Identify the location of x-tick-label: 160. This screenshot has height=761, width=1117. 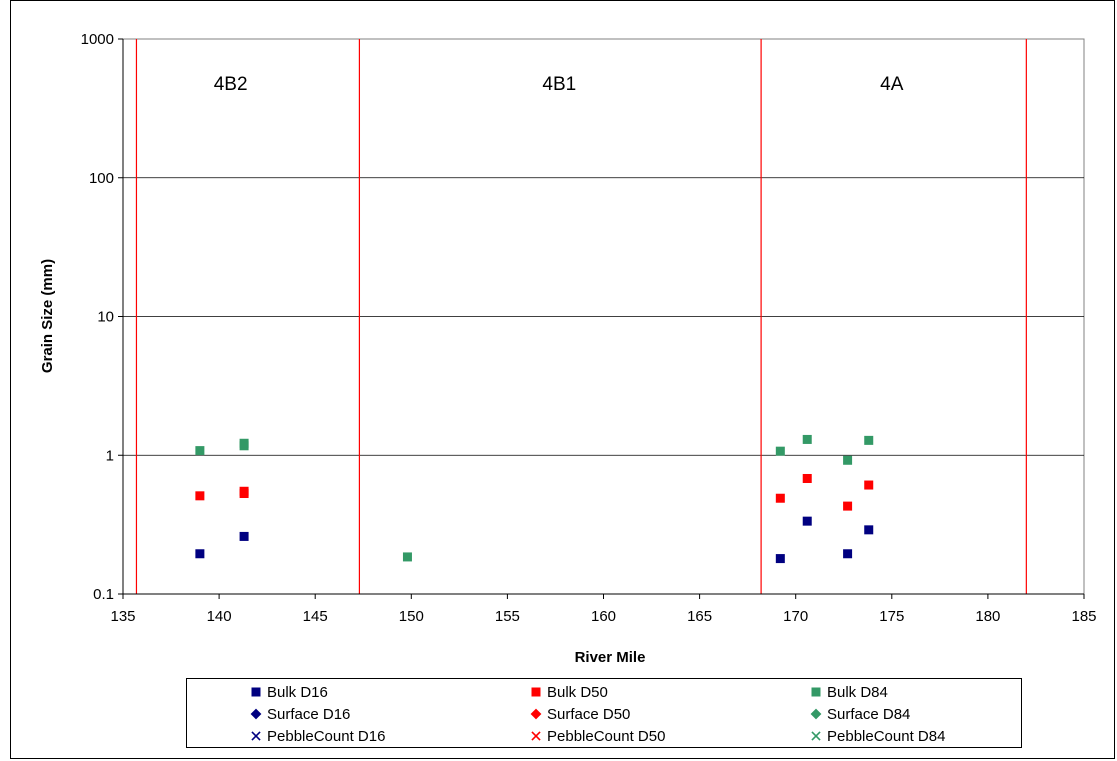
(603, 616).